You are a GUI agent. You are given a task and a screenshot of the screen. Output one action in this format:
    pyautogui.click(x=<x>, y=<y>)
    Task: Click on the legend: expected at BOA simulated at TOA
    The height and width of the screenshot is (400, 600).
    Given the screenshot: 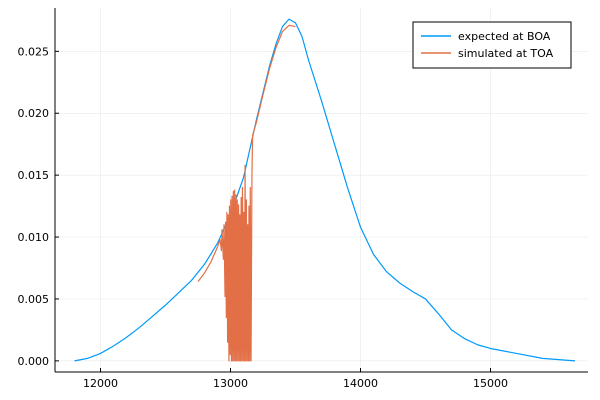 What is the action you would take?
    pyautogui.click(x=492, y=45)
    